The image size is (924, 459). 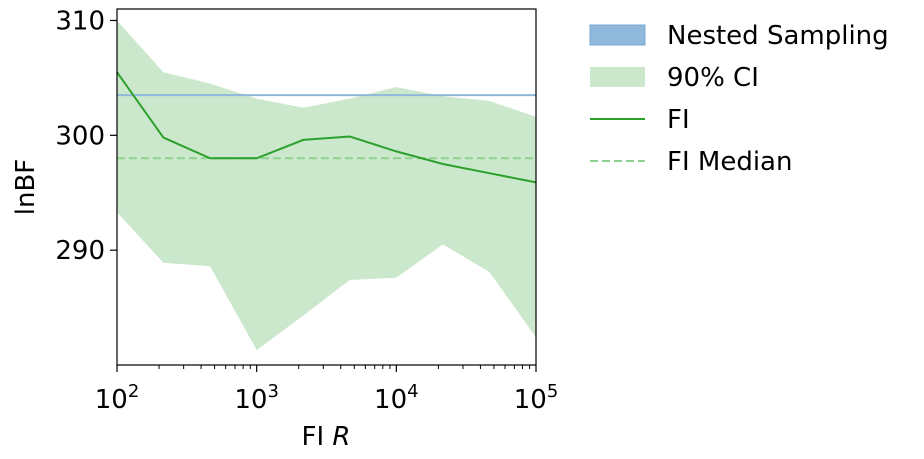 I want to click on fi-line, so click(x=326, y=127).